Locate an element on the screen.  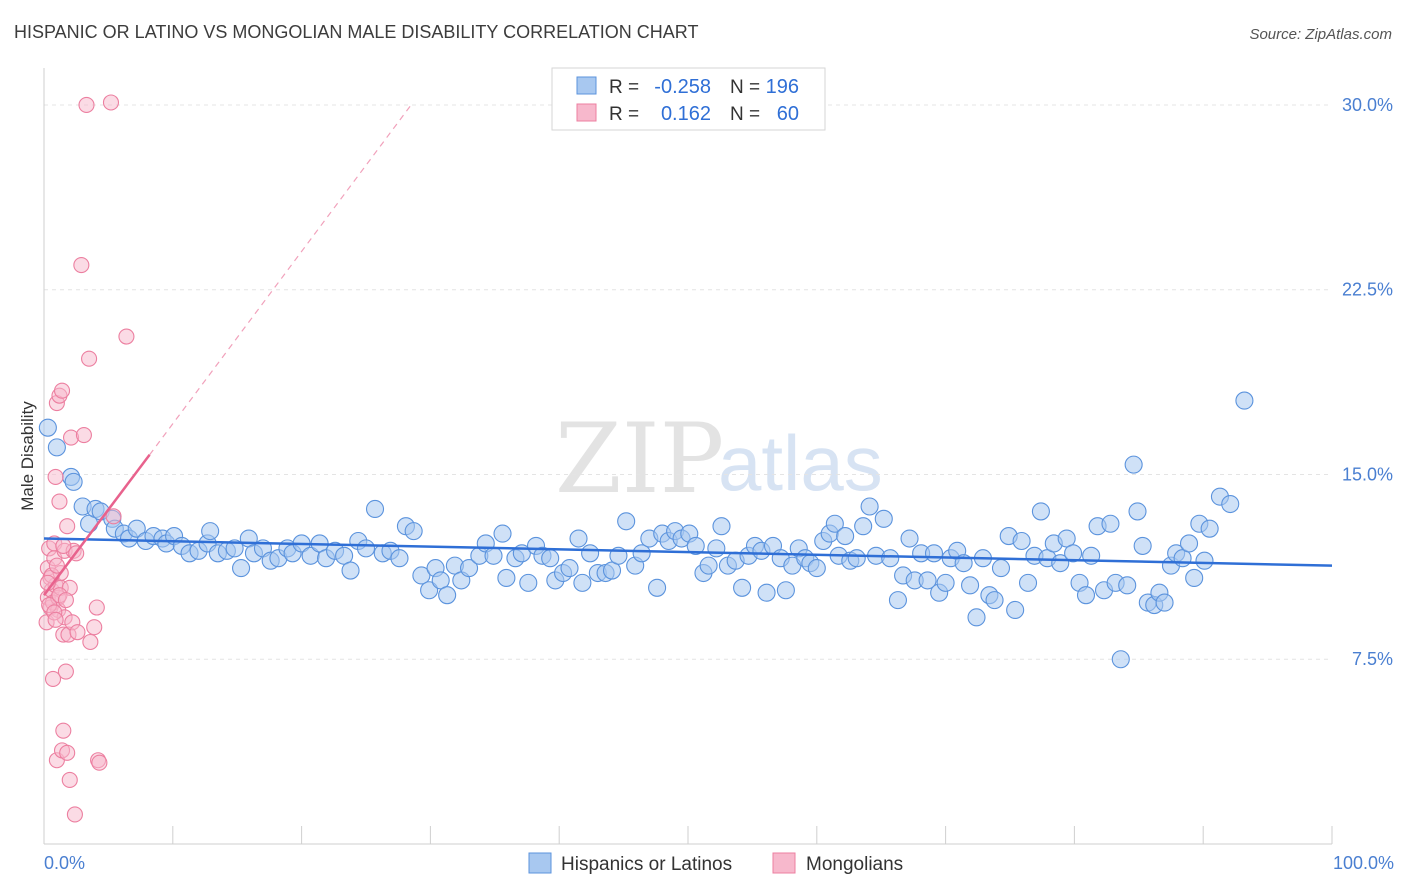
bottom-legend-label-hispanics: Hispanics or Latinos is located at coordinates (646, 864).